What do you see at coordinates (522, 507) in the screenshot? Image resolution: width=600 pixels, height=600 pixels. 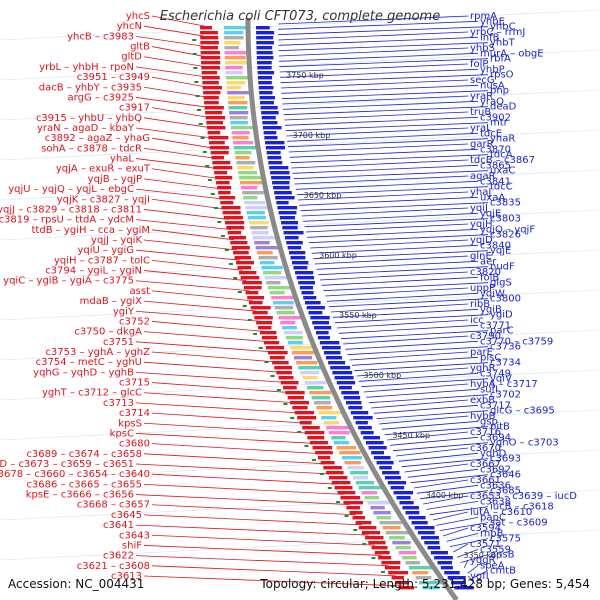 I see `reverse-gene-label: iucB – c3618` at bounding box center [522, 507].